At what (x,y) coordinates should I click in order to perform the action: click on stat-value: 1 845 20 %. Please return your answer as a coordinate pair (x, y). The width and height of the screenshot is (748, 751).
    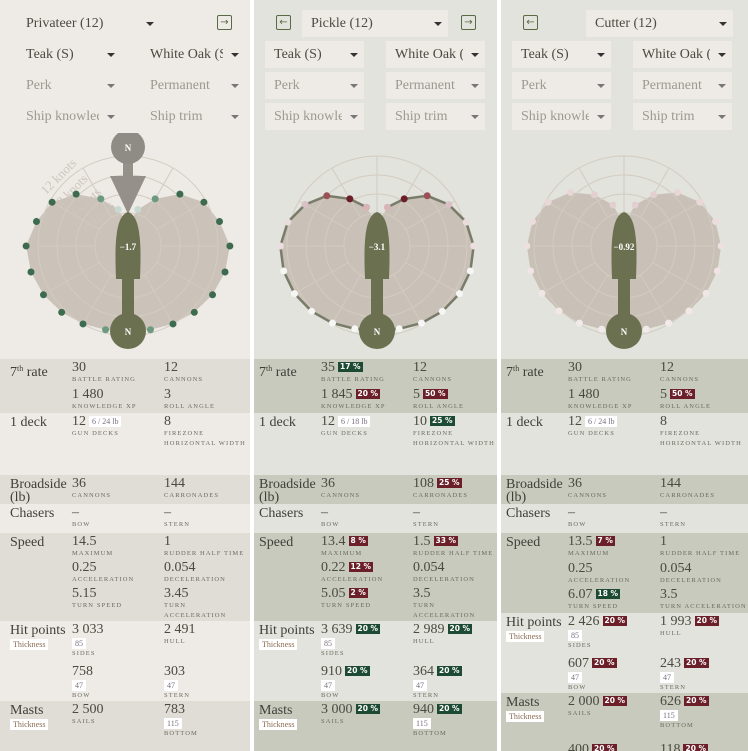
    Looking at the image, I should click on (367, 394).